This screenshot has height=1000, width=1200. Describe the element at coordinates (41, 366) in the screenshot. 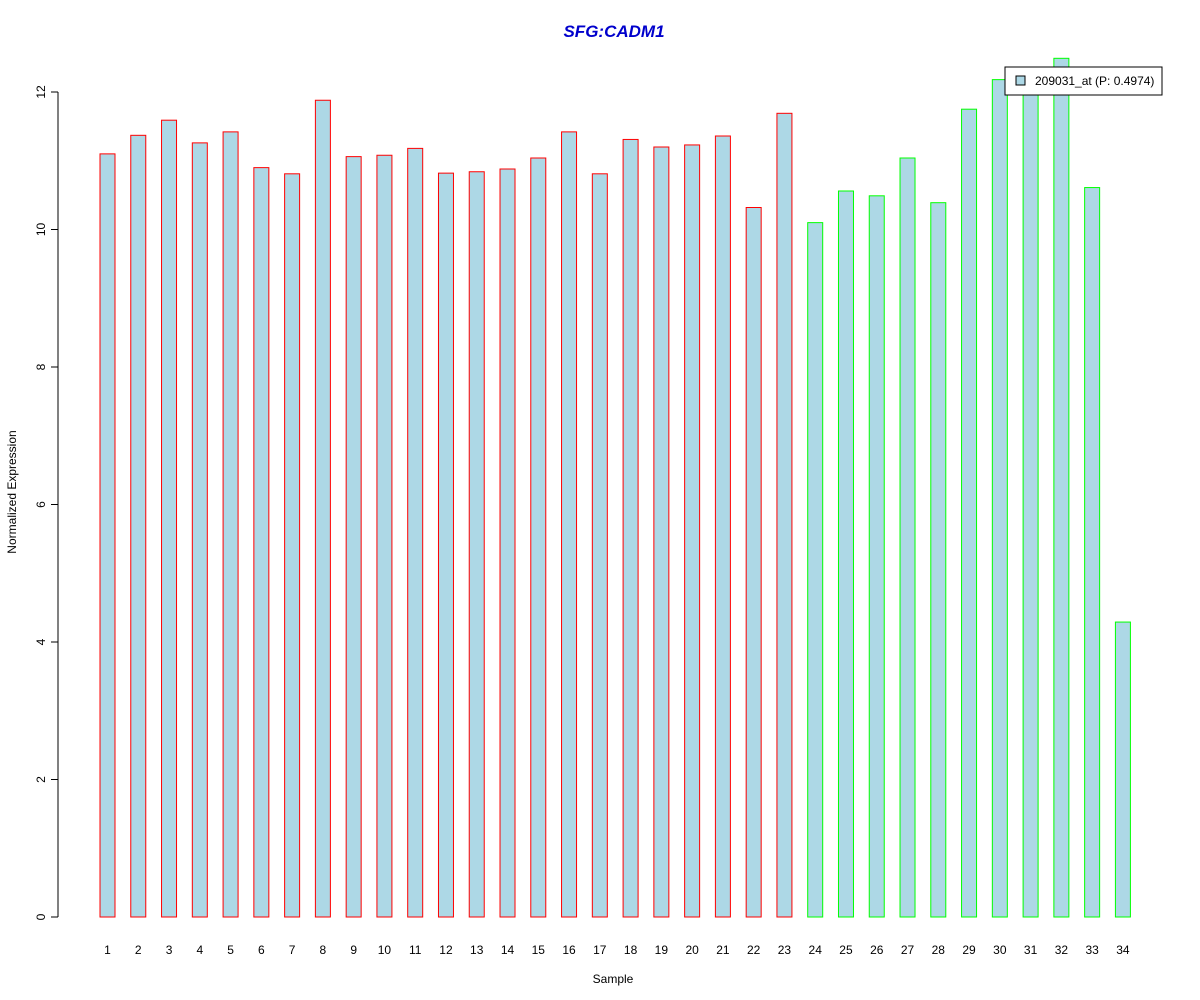

I see `y-tick-label: 8` at that location.